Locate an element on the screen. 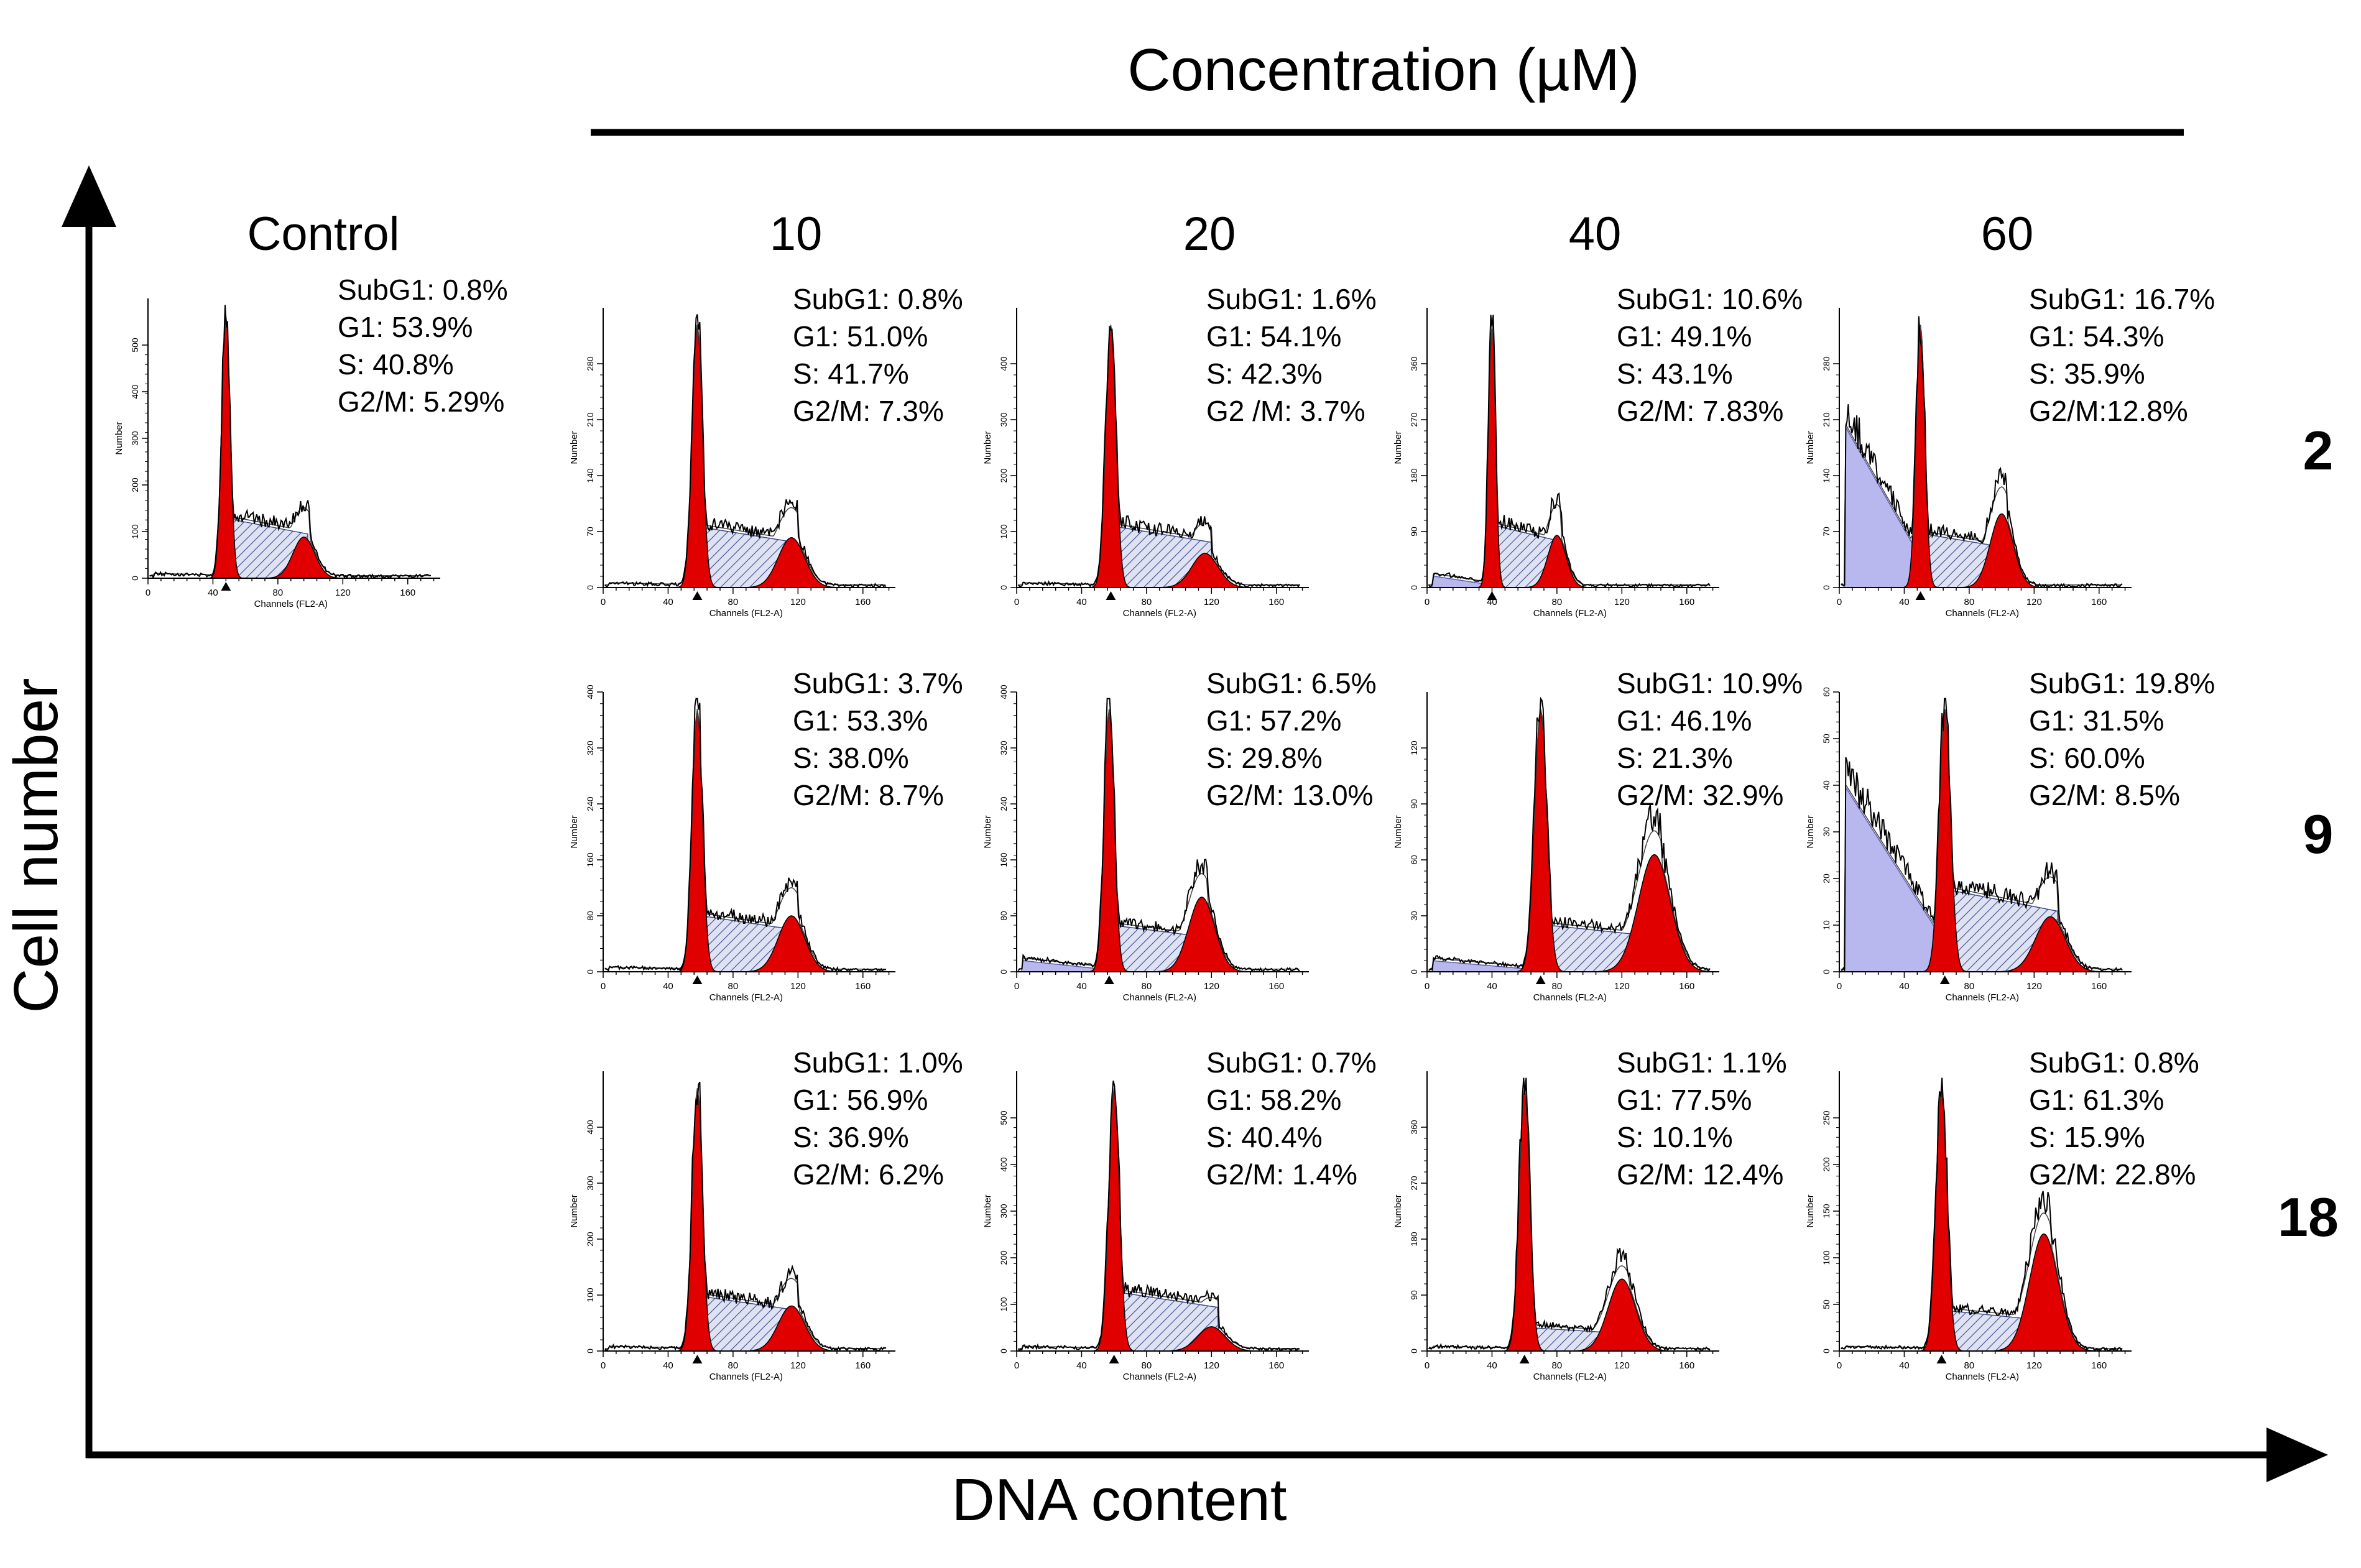 This screenshot has height=1568, width=2361. phase-stat-label: G1: 46.1% is located at coordinates (1684, 720).